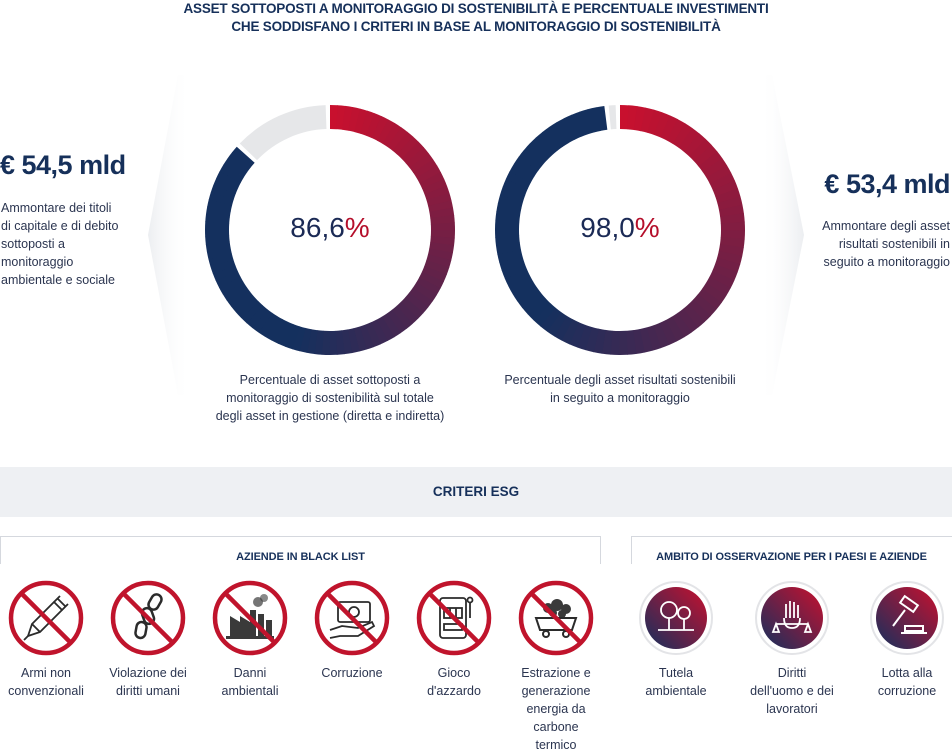  Describe the element at coordinates (620, 230) in the screenshot. I see `donut-value-slice` at that location.